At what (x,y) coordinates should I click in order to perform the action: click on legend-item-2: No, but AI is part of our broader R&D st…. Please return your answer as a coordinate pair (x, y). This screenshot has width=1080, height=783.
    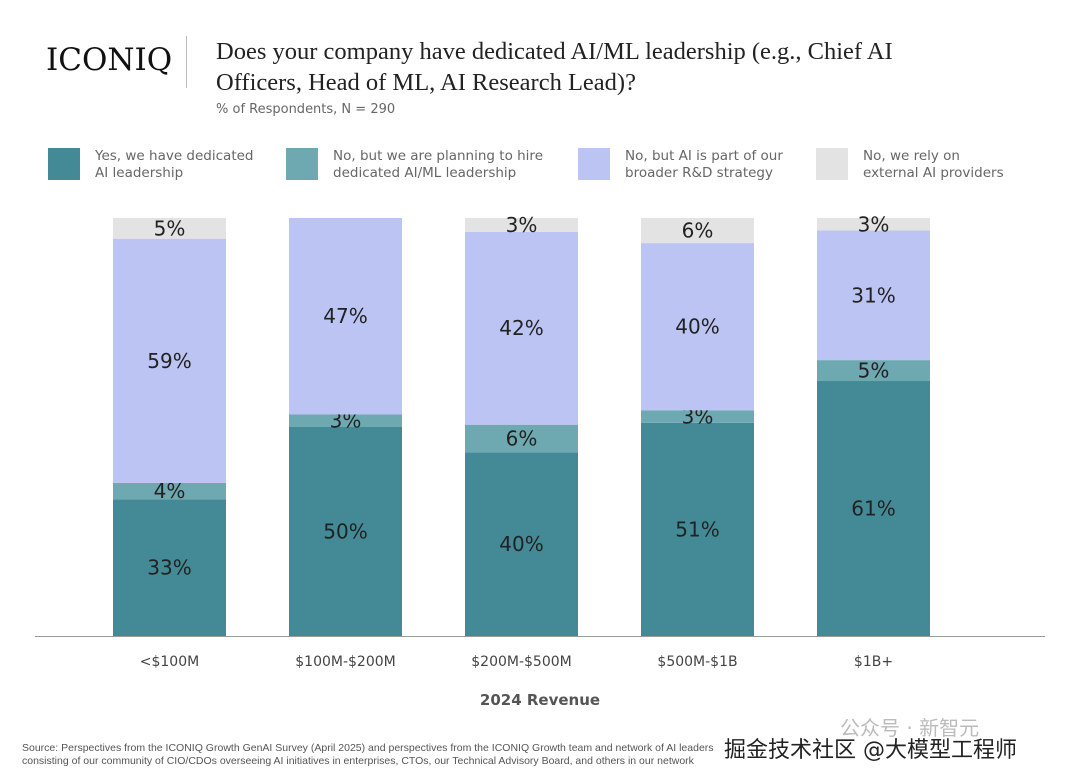
    Looking at the image, I should click on (680, 165).